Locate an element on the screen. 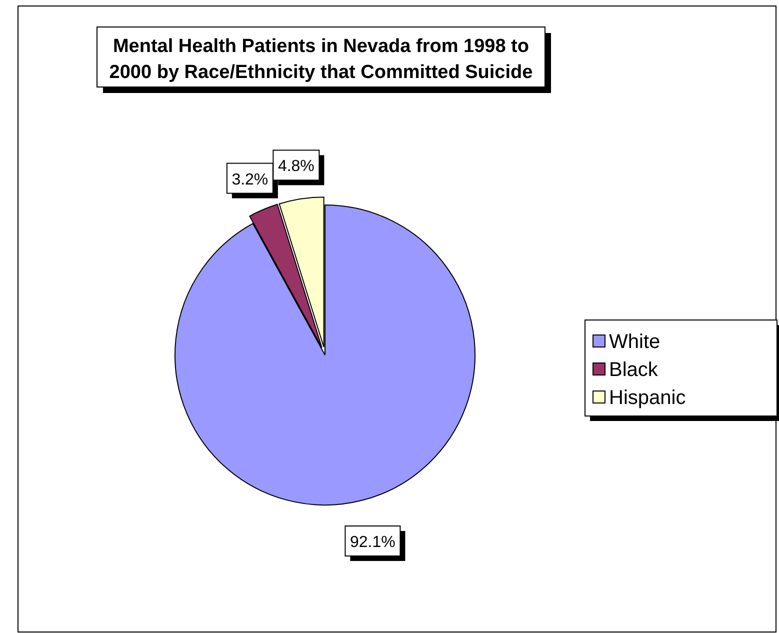 Image resolution: width=779 pixels, height=633 pixels. chart-title: Mental Health Patients in Nevada from 1998 to 2000 by Race/Ethnicity that Committed Suicide is located at coordinates (321, 59).